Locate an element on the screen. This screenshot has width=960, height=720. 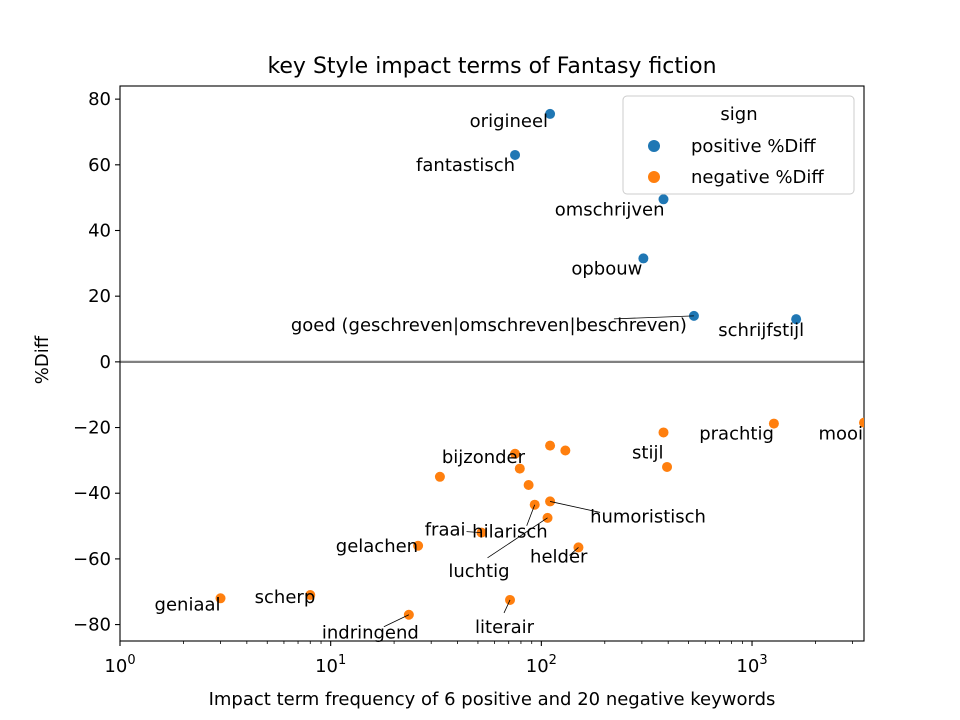
point-label: origineel is located at coordinates (509, 121).